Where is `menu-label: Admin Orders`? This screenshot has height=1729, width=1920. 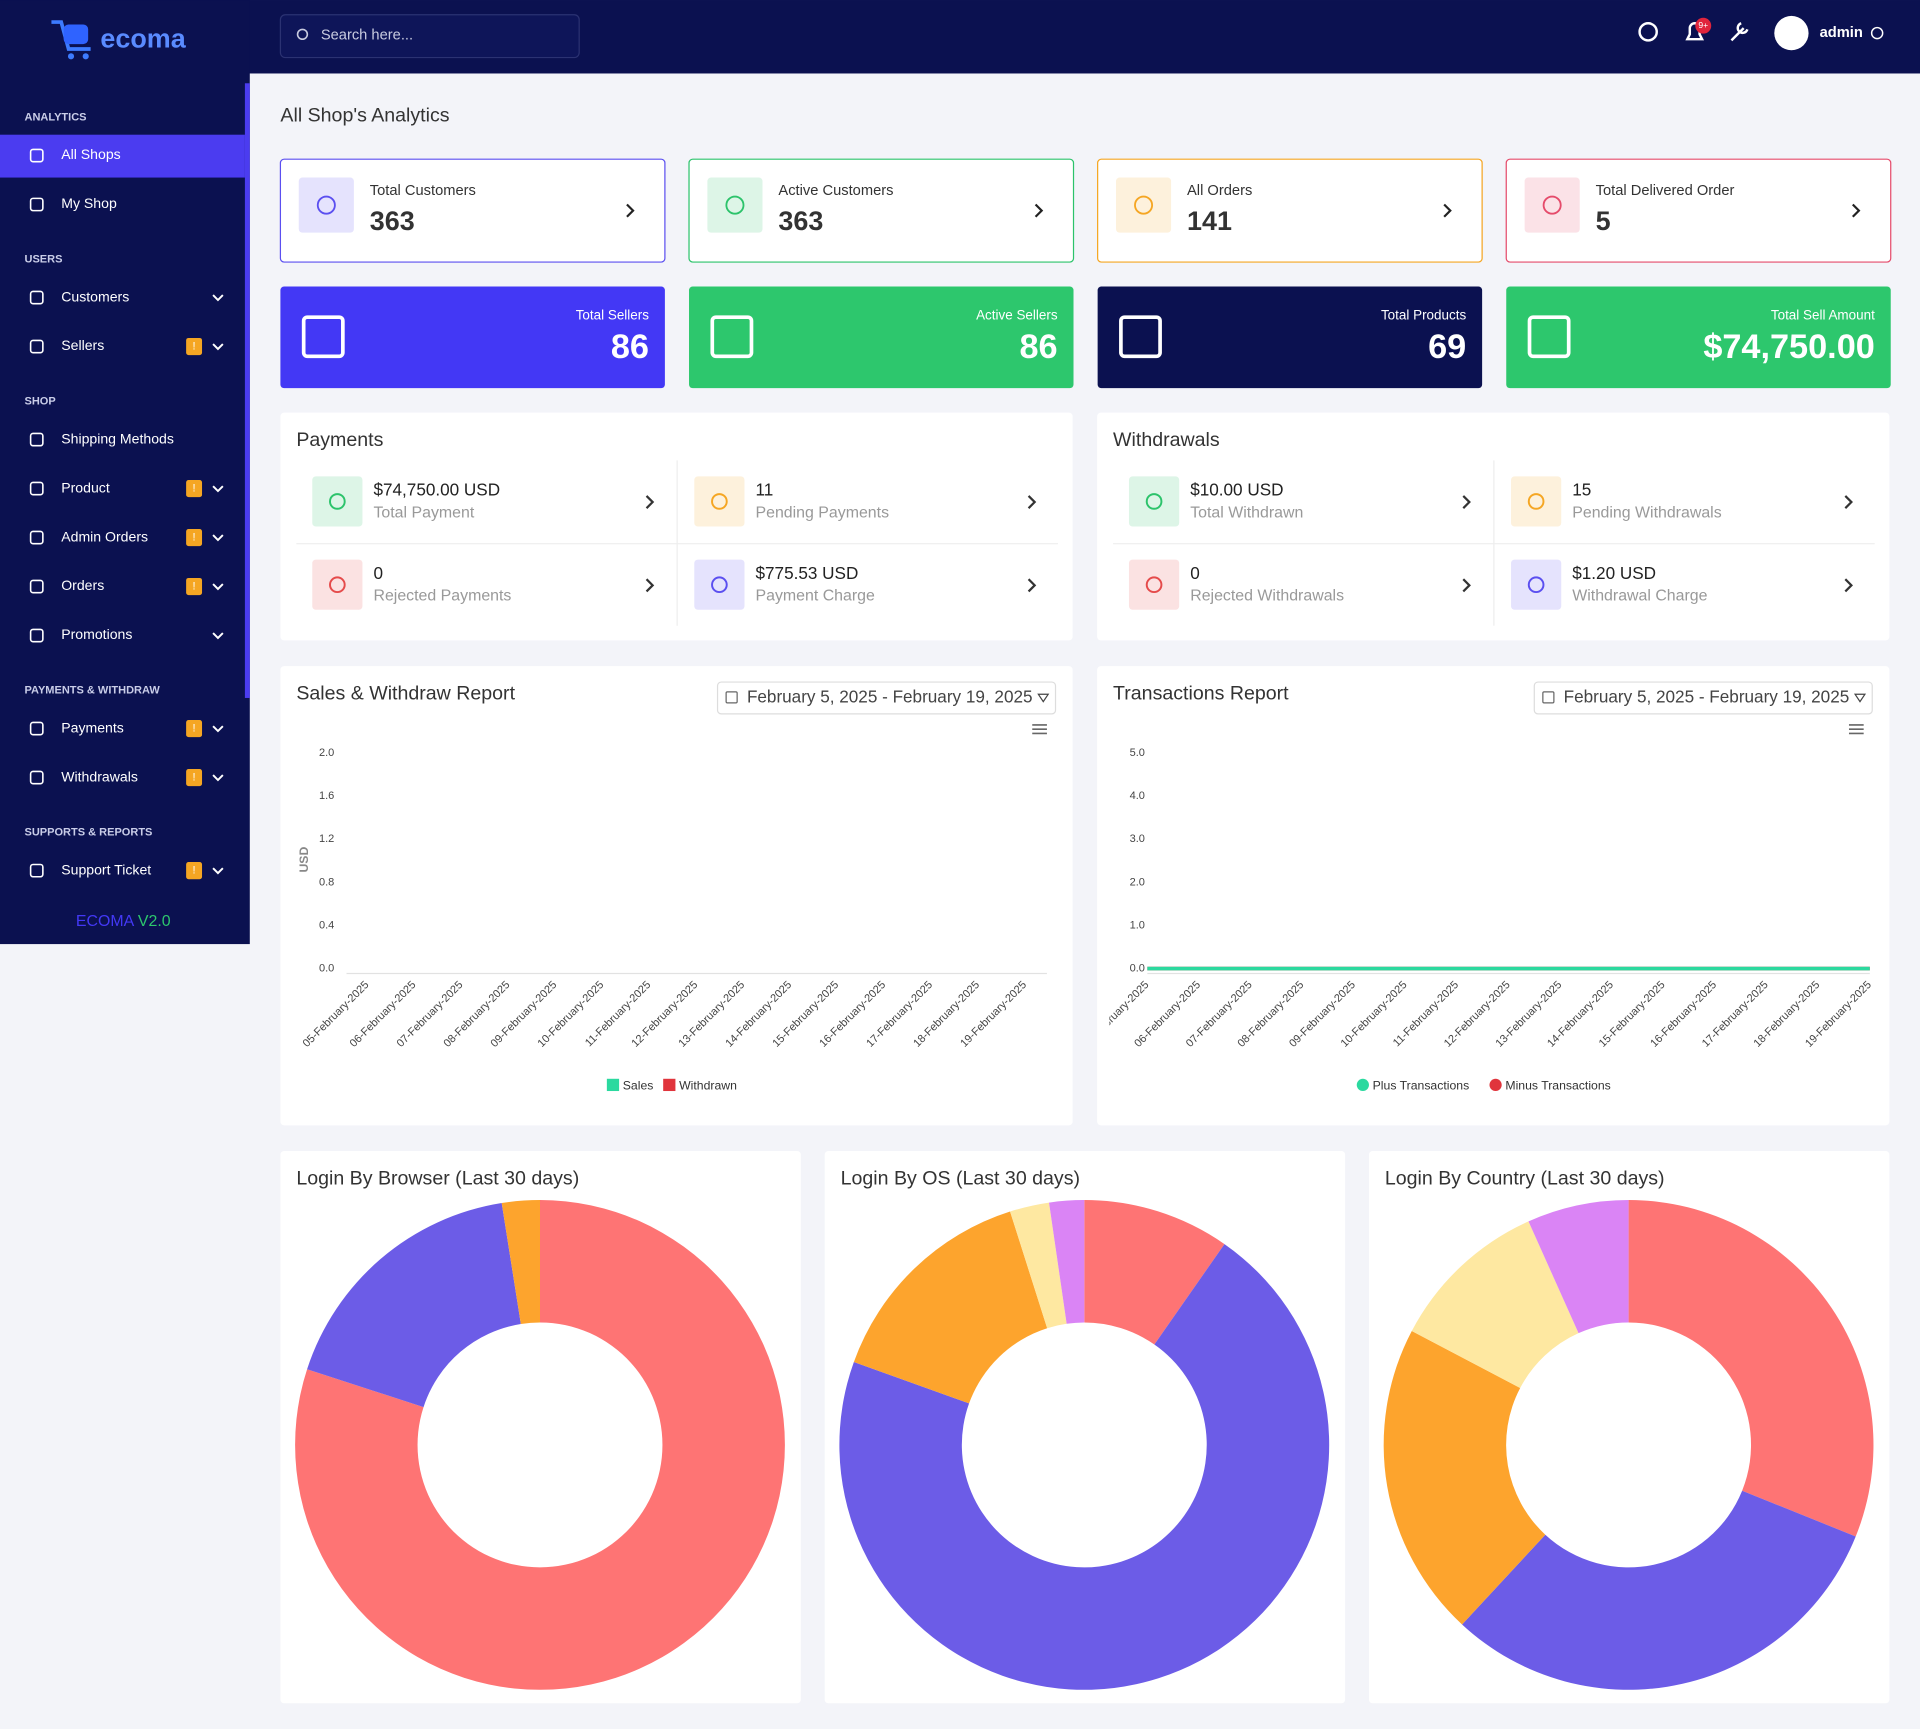 menu-label: Admin Orders is located at coordinates (104, 536).